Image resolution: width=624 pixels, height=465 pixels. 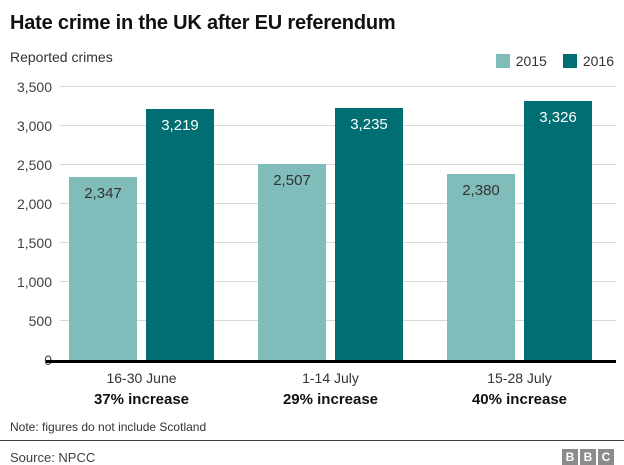 I want to click on legend-label-2015: 2015, so click(x=531, y=61).